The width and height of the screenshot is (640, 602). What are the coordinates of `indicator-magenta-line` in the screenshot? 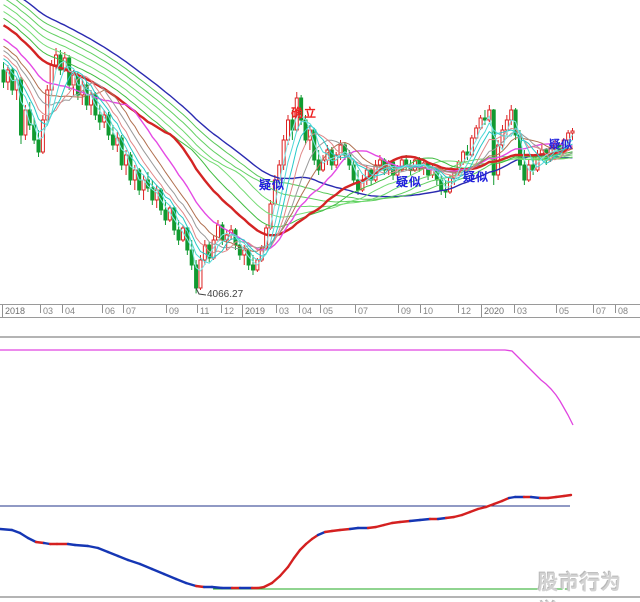 It's located at (287, 387).